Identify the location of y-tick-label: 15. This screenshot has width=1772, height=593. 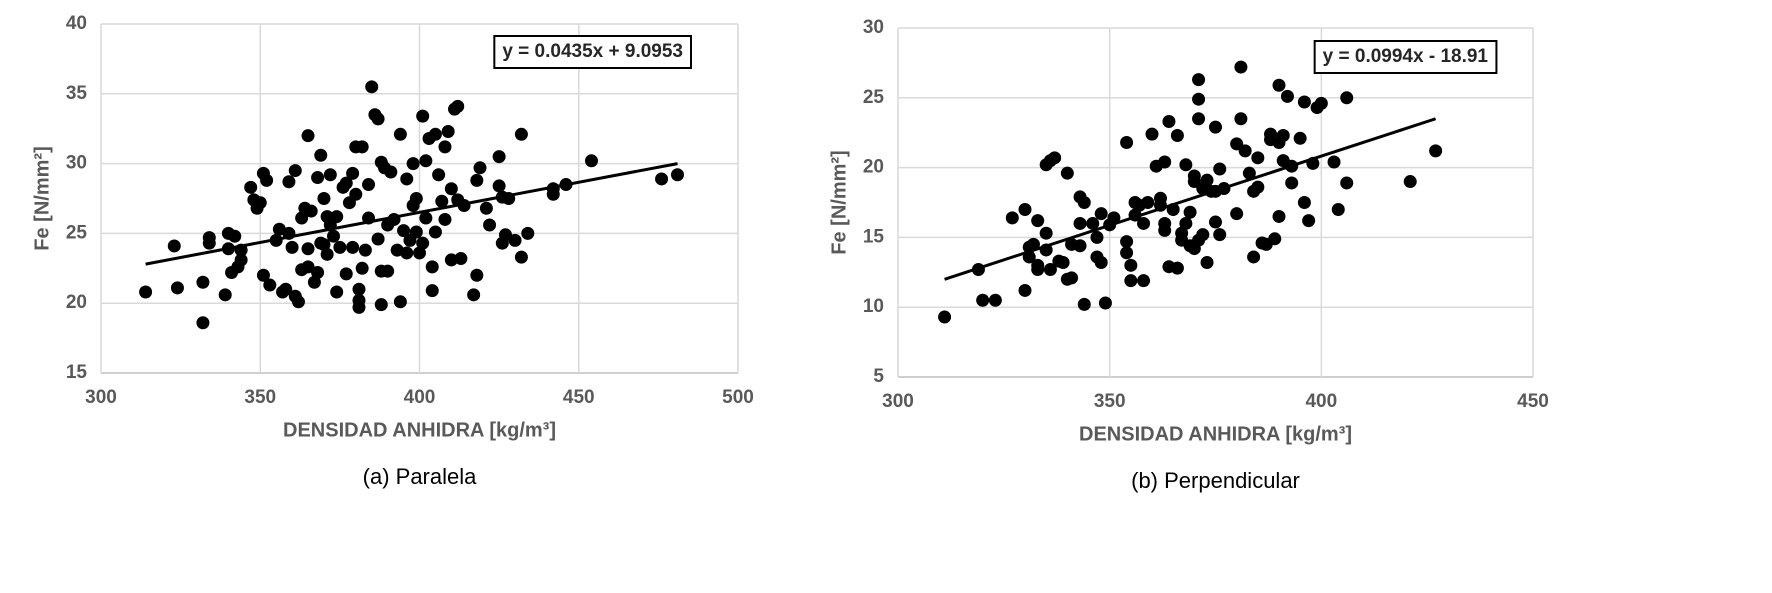
(77, 372).